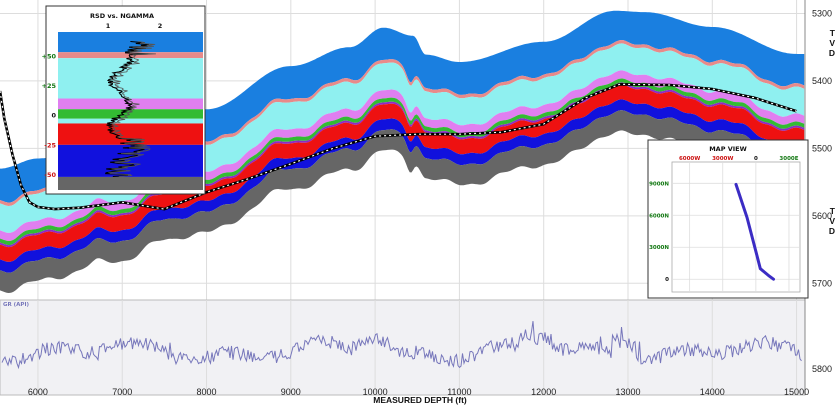  Describe the element at coordinates (122, 16) in the screenshot. I see `inset-title: RSD vs. NGAMMA` at that location.